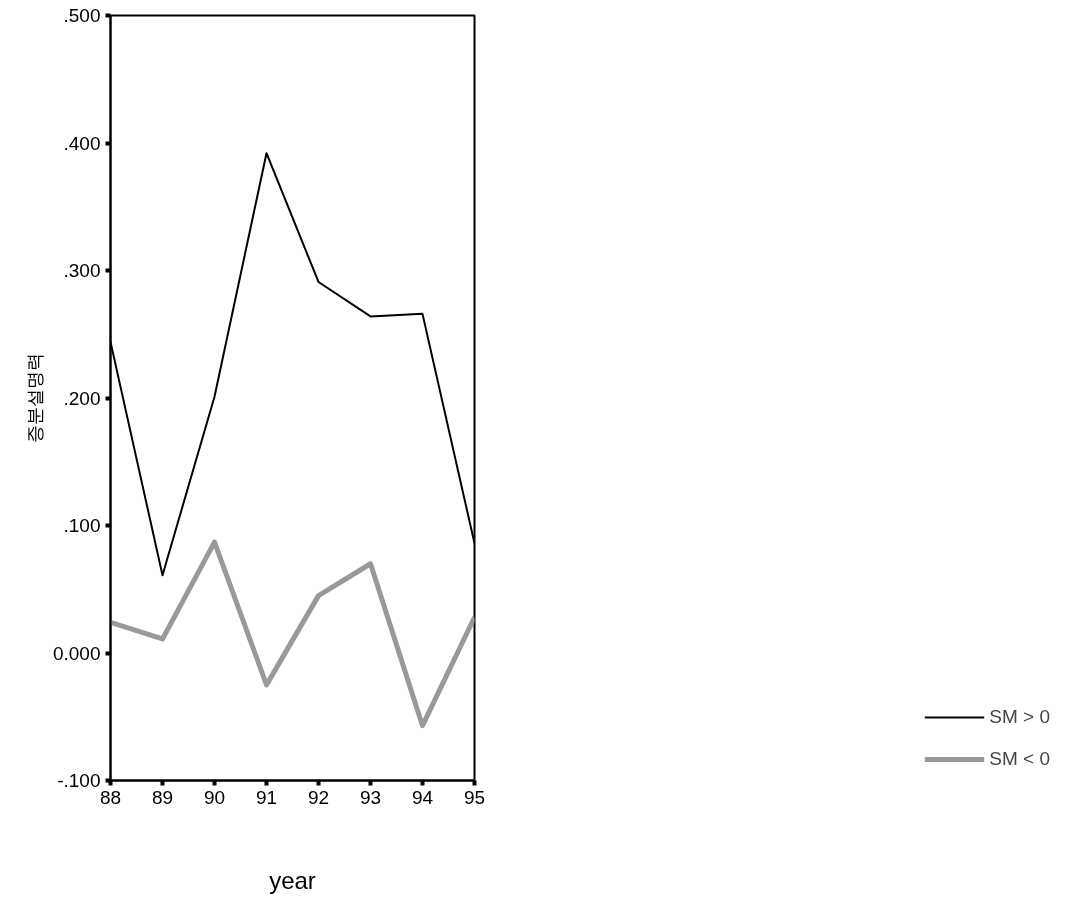  What do you see at coordinates (82, 398) in the screenshot?
I see `y-tick-label: .200` at bounding box center [82, 398].